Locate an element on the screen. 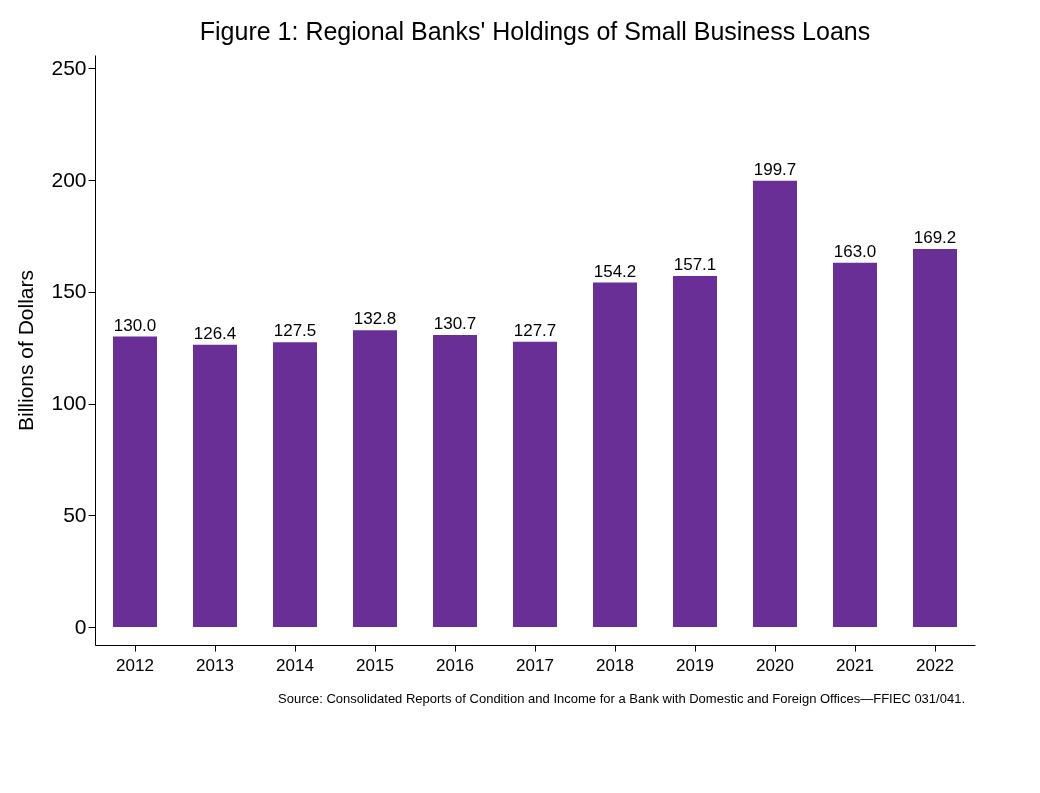 This screenshot has width=1040, height=793. x-tick-label: 2020 is located at coordinates (775, 665).